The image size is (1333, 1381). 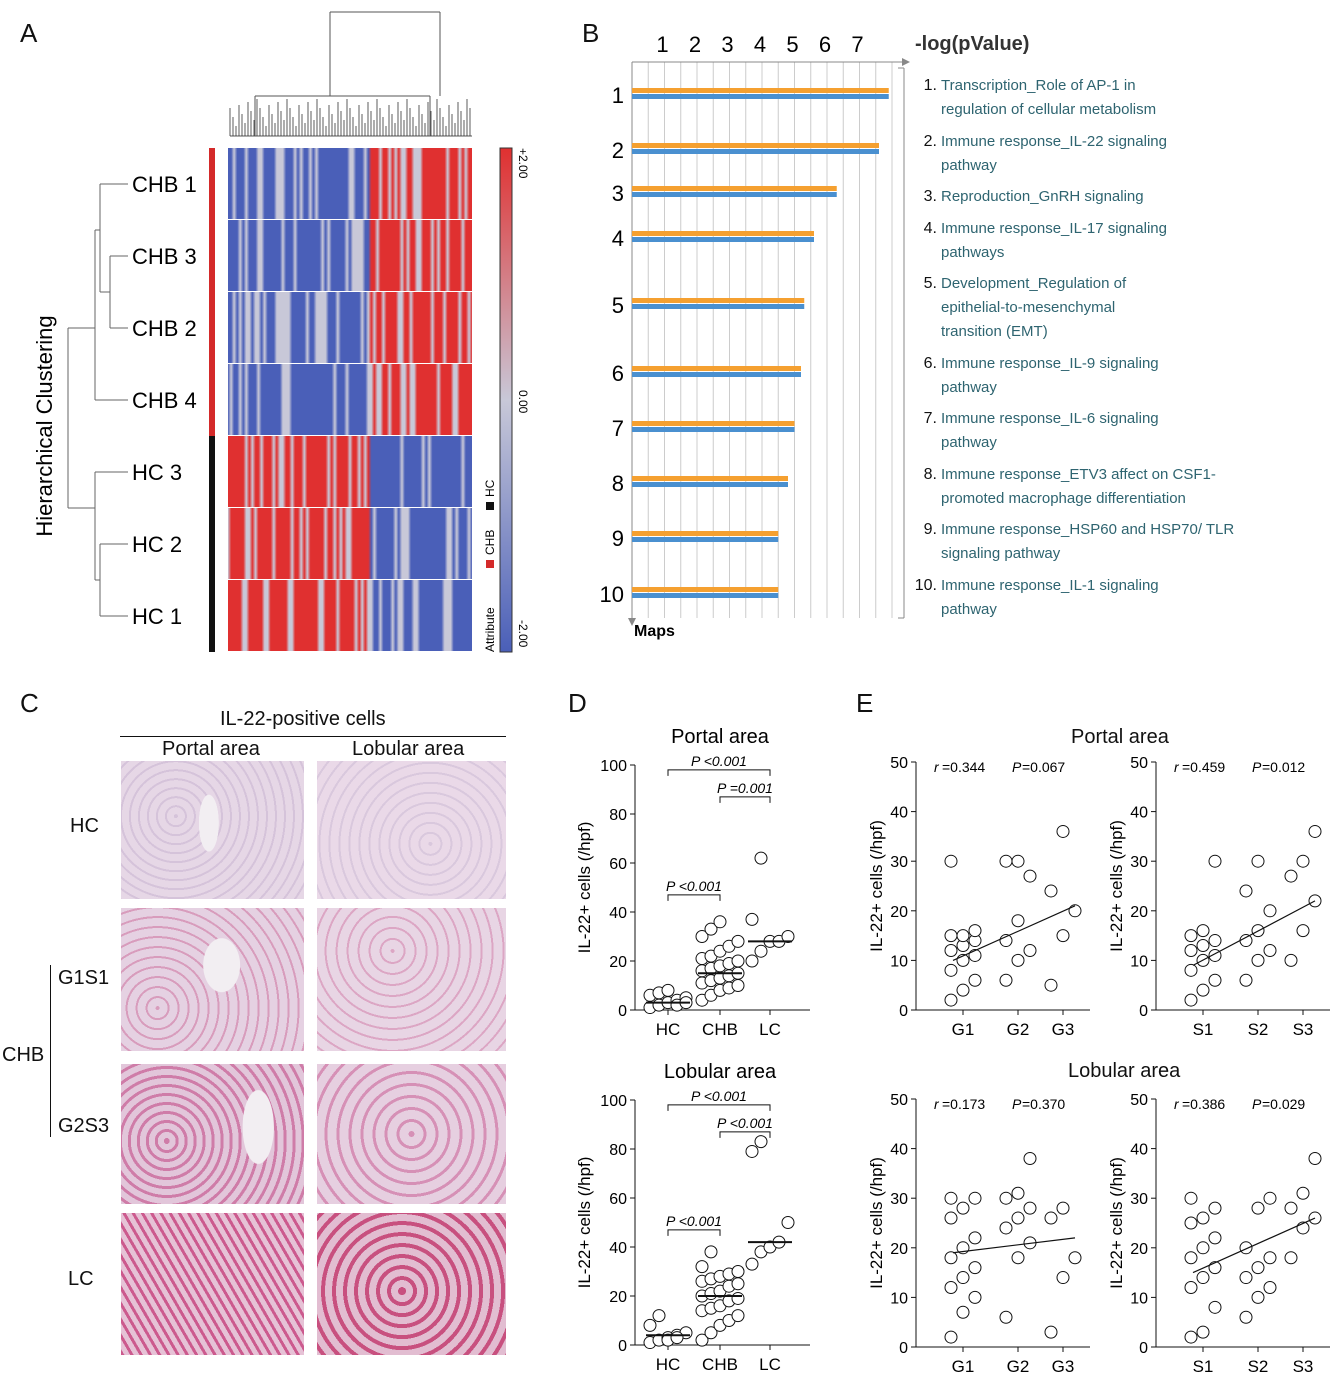 I want to click on map-name: epithelial-to-mesenchymal, so click(x=1028, y=307).